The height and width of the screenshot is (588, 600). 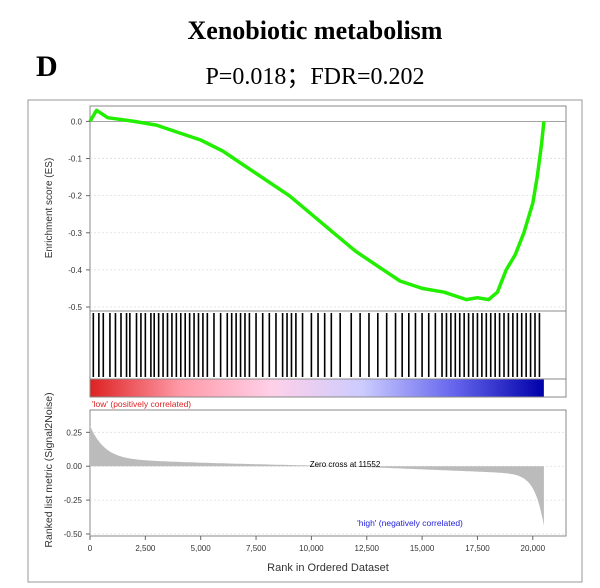 I want to click on panel-label: D, so click(x=47, y=66).